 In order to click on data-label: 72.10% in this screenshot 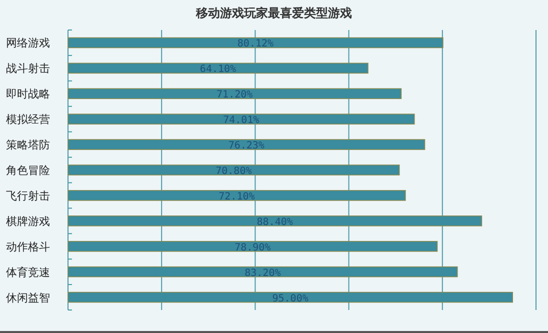, I will do `click(236, 196)`.